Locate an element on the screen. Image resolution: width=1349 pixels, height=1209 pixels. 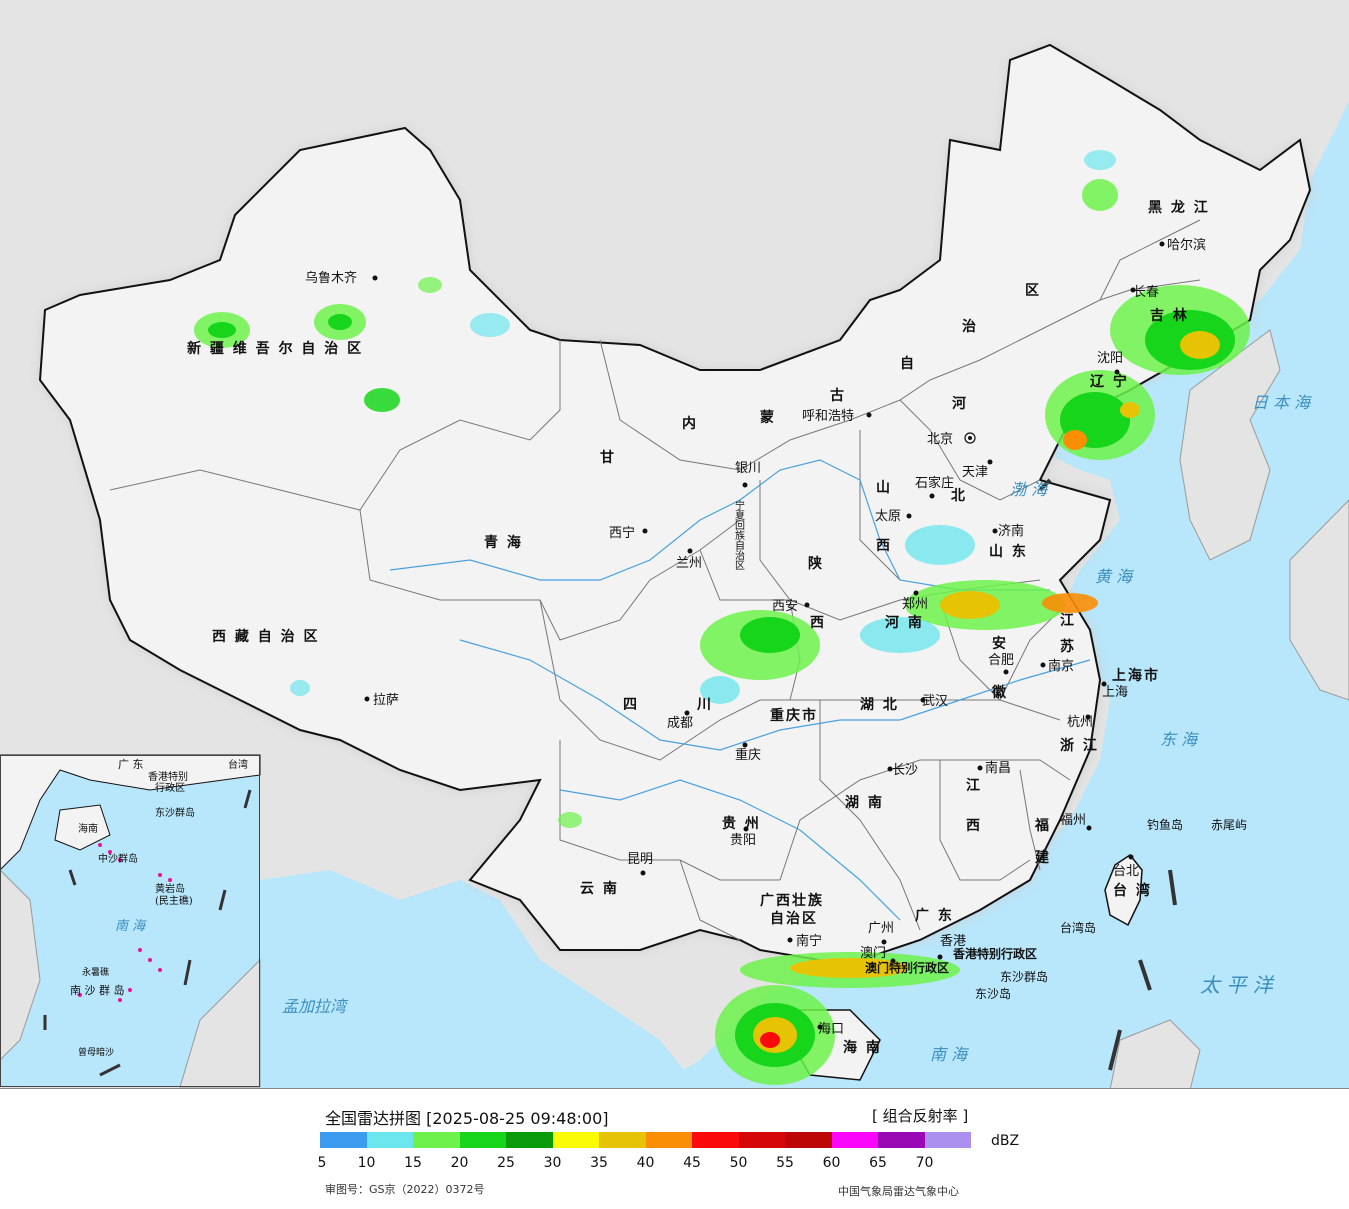
city-label-nanchang: 南昌 is located at coordinates (998, 768).